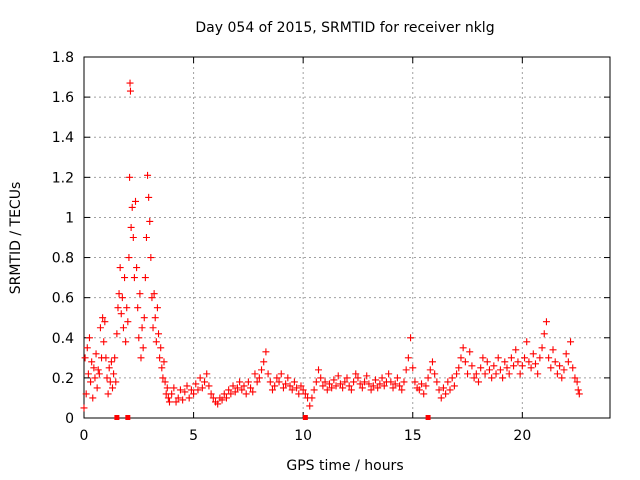 The width and height of the screenshot is (640, 480). What do you see at coordinates (413, 436) in the screenshot?
I see `x-tick-label: 15` at bounding box center [413, 436].